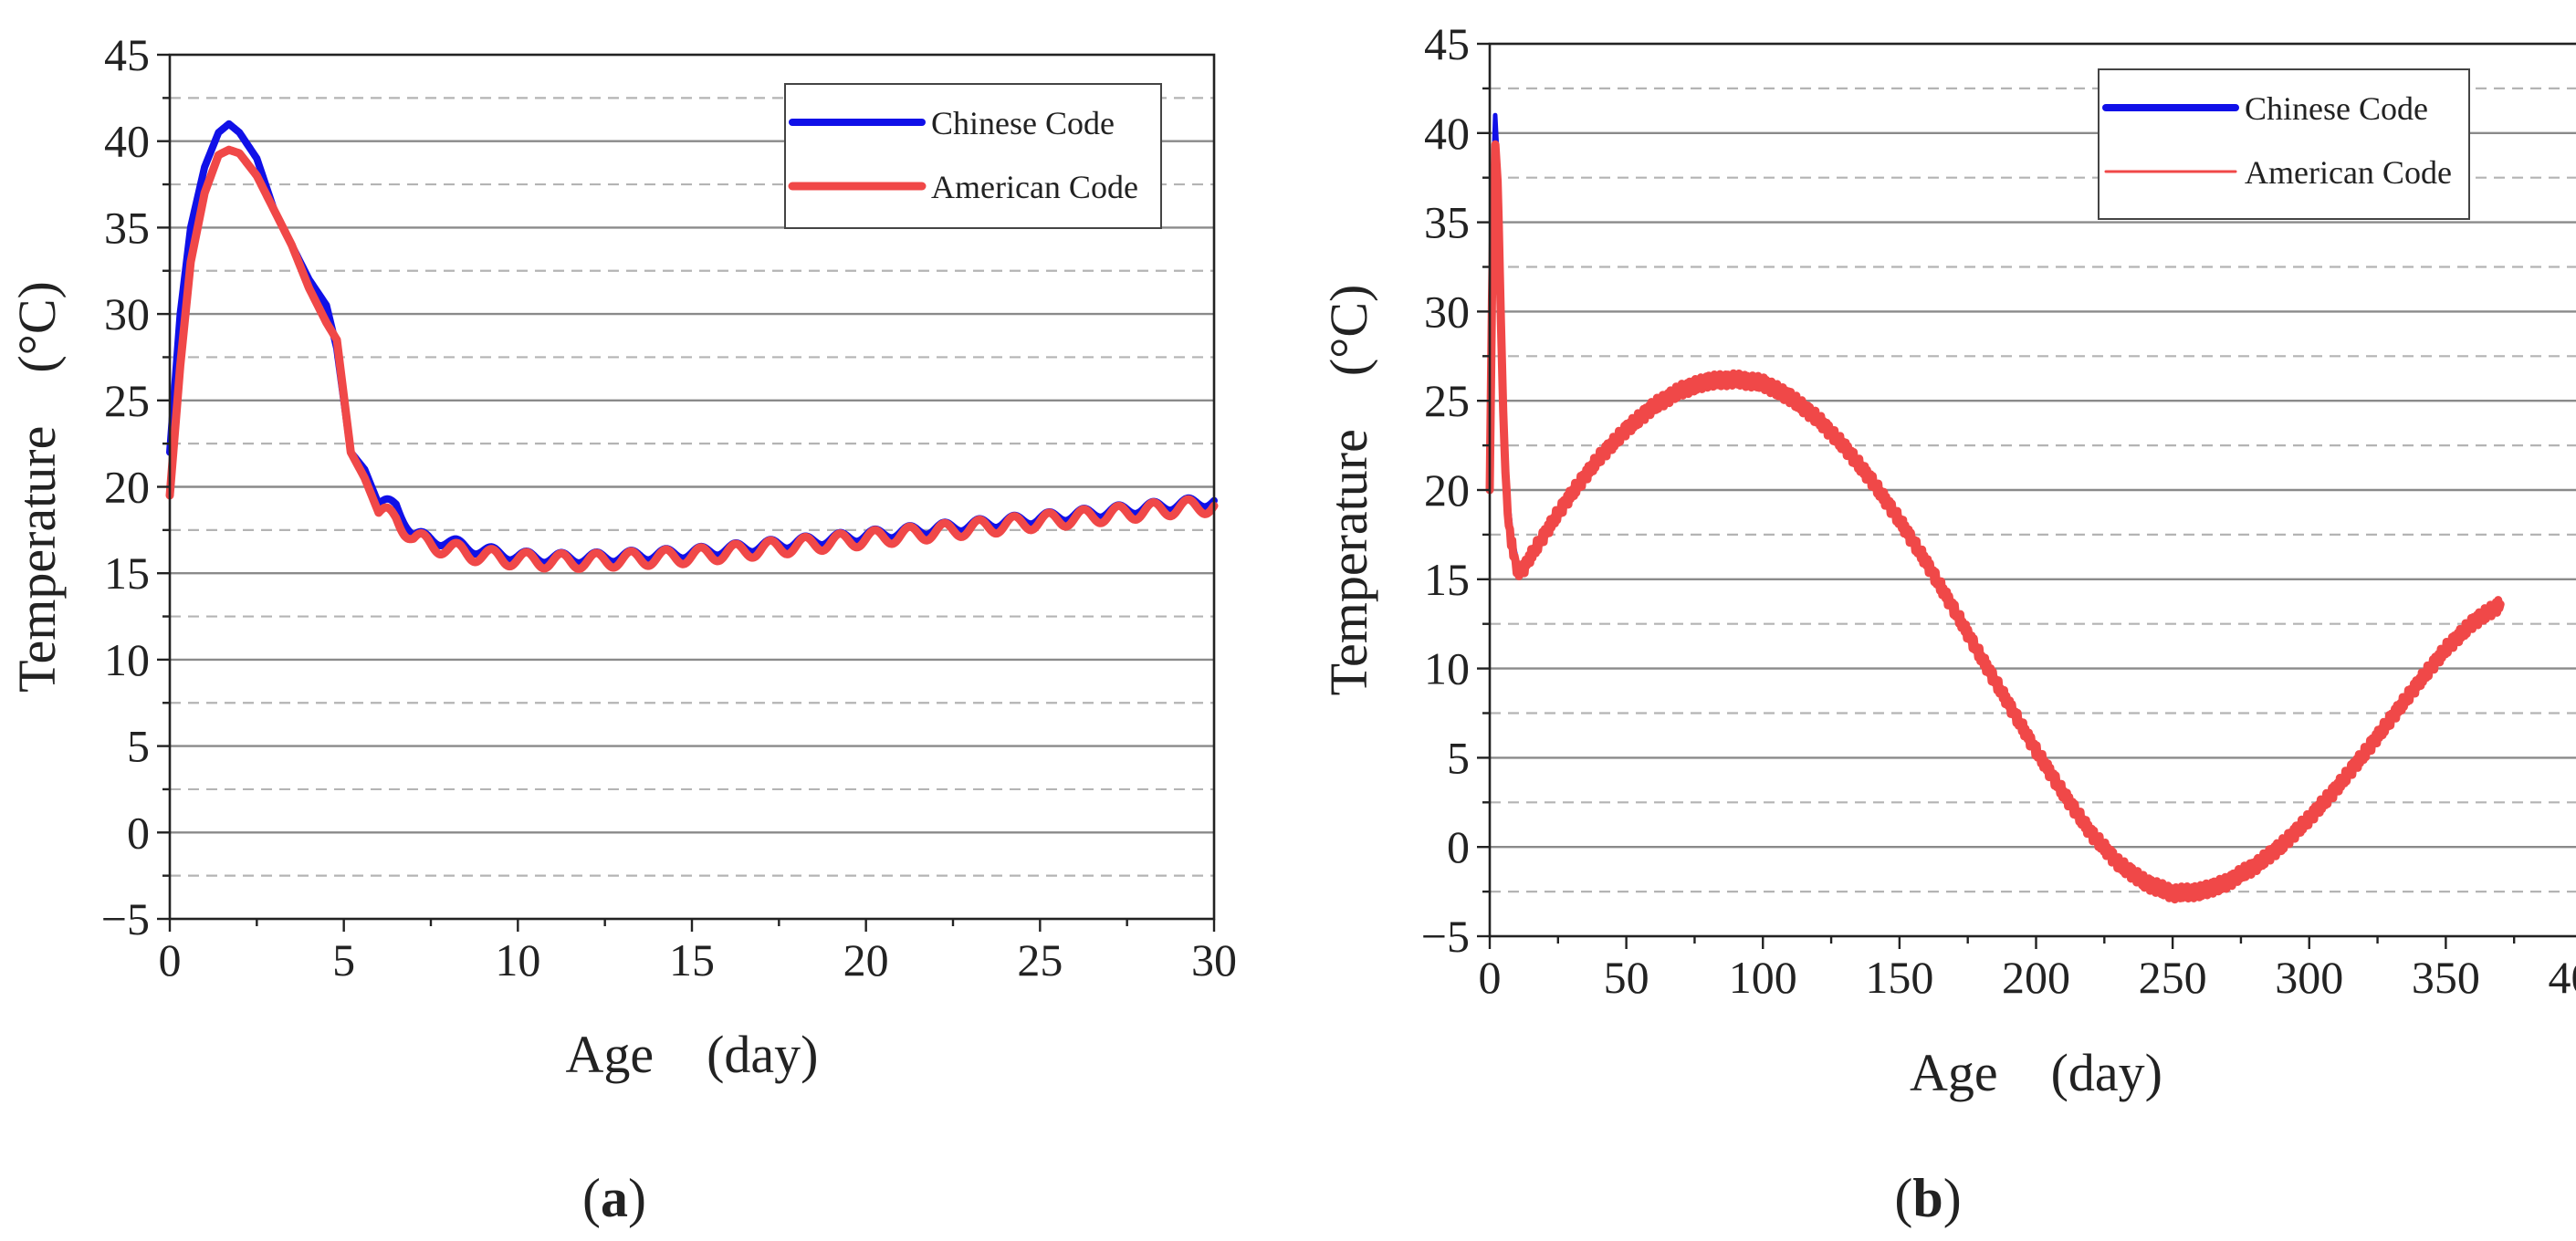 The image size is (2576, 1241). What do you see at coordinates (1214, 960) in the screenshot?
I see `x-tick-label: 30` at bounding box center [1214, 960].